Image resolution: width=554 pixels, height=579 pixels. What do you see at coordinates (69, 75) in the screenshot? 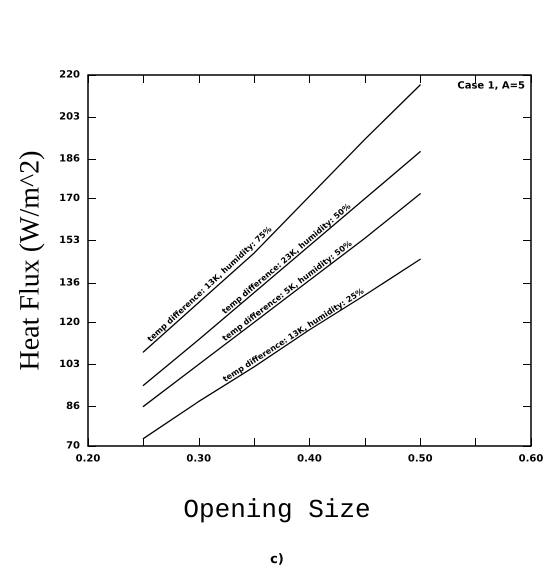
I see `y-tick-label: 220` at bounding box center [69, 75].